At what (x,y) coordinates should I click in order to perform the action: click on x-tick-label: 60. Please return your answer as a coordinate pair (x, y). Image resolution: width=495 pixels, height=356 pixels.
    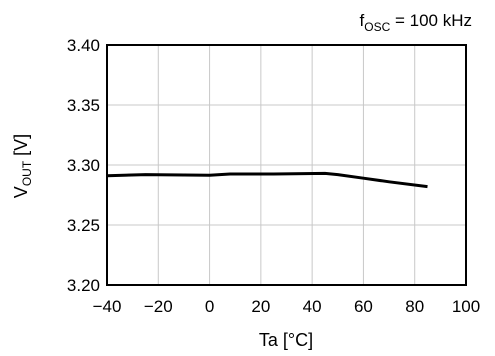
    Looking at the image, I should click on (363, 306).